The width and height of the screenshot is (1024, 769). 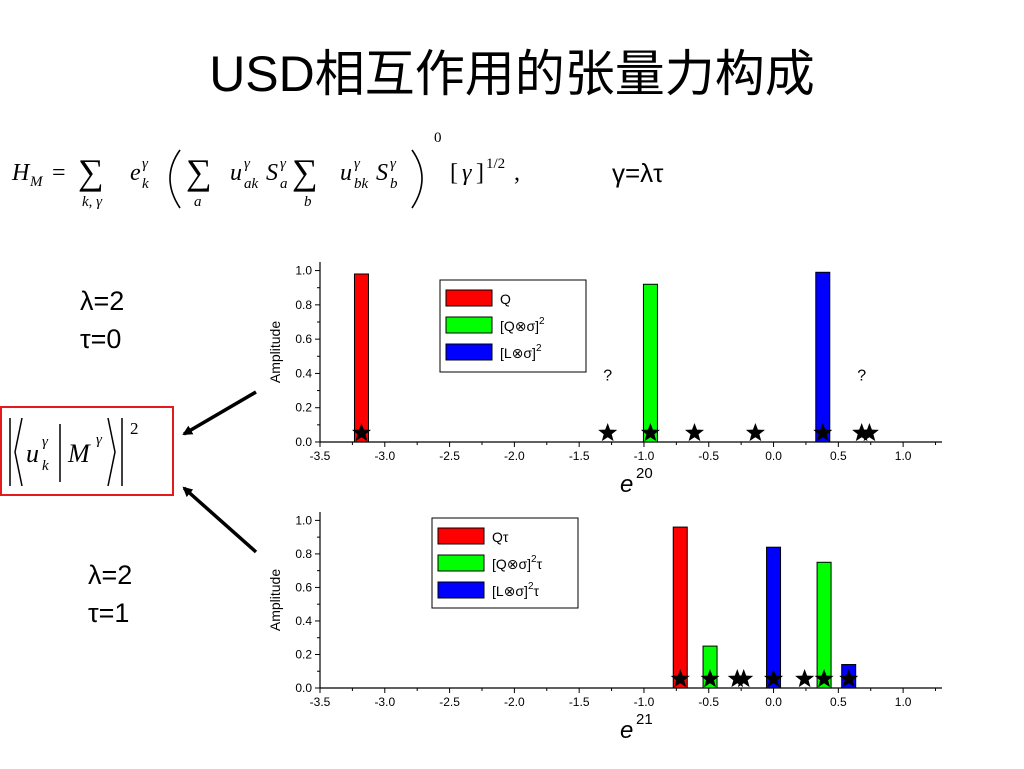 What do you see at coordinates (102, 301) in the screenshot?
I see `lambda-label-1: λ=2` at bounding box center [102, 301].